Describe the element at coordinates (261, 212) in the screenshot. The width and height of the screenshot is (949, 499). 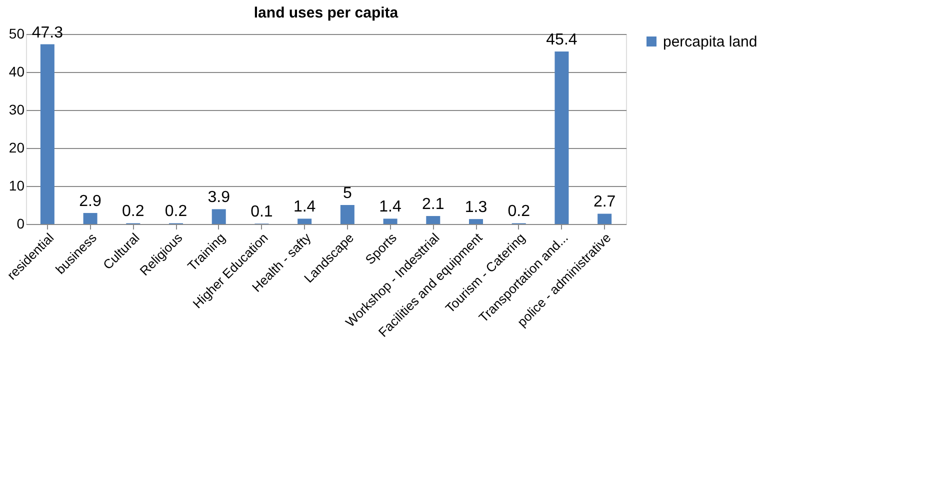
I see `data-label: 0.1` at that location.